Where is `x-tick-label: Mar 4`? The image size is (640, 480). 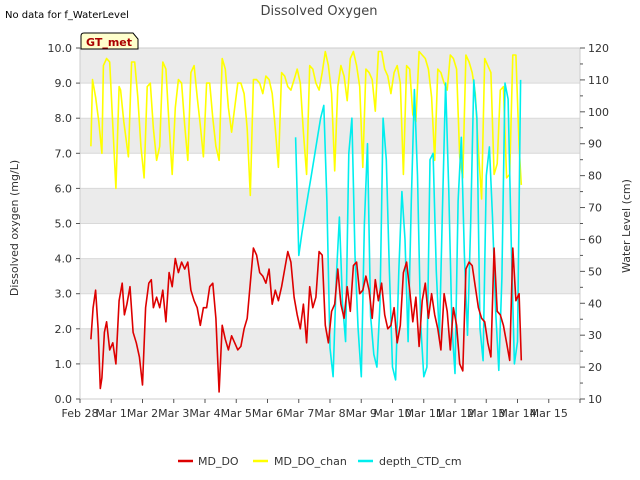
x-tick-label: Mar 4 is located at coordinates (204, 413).